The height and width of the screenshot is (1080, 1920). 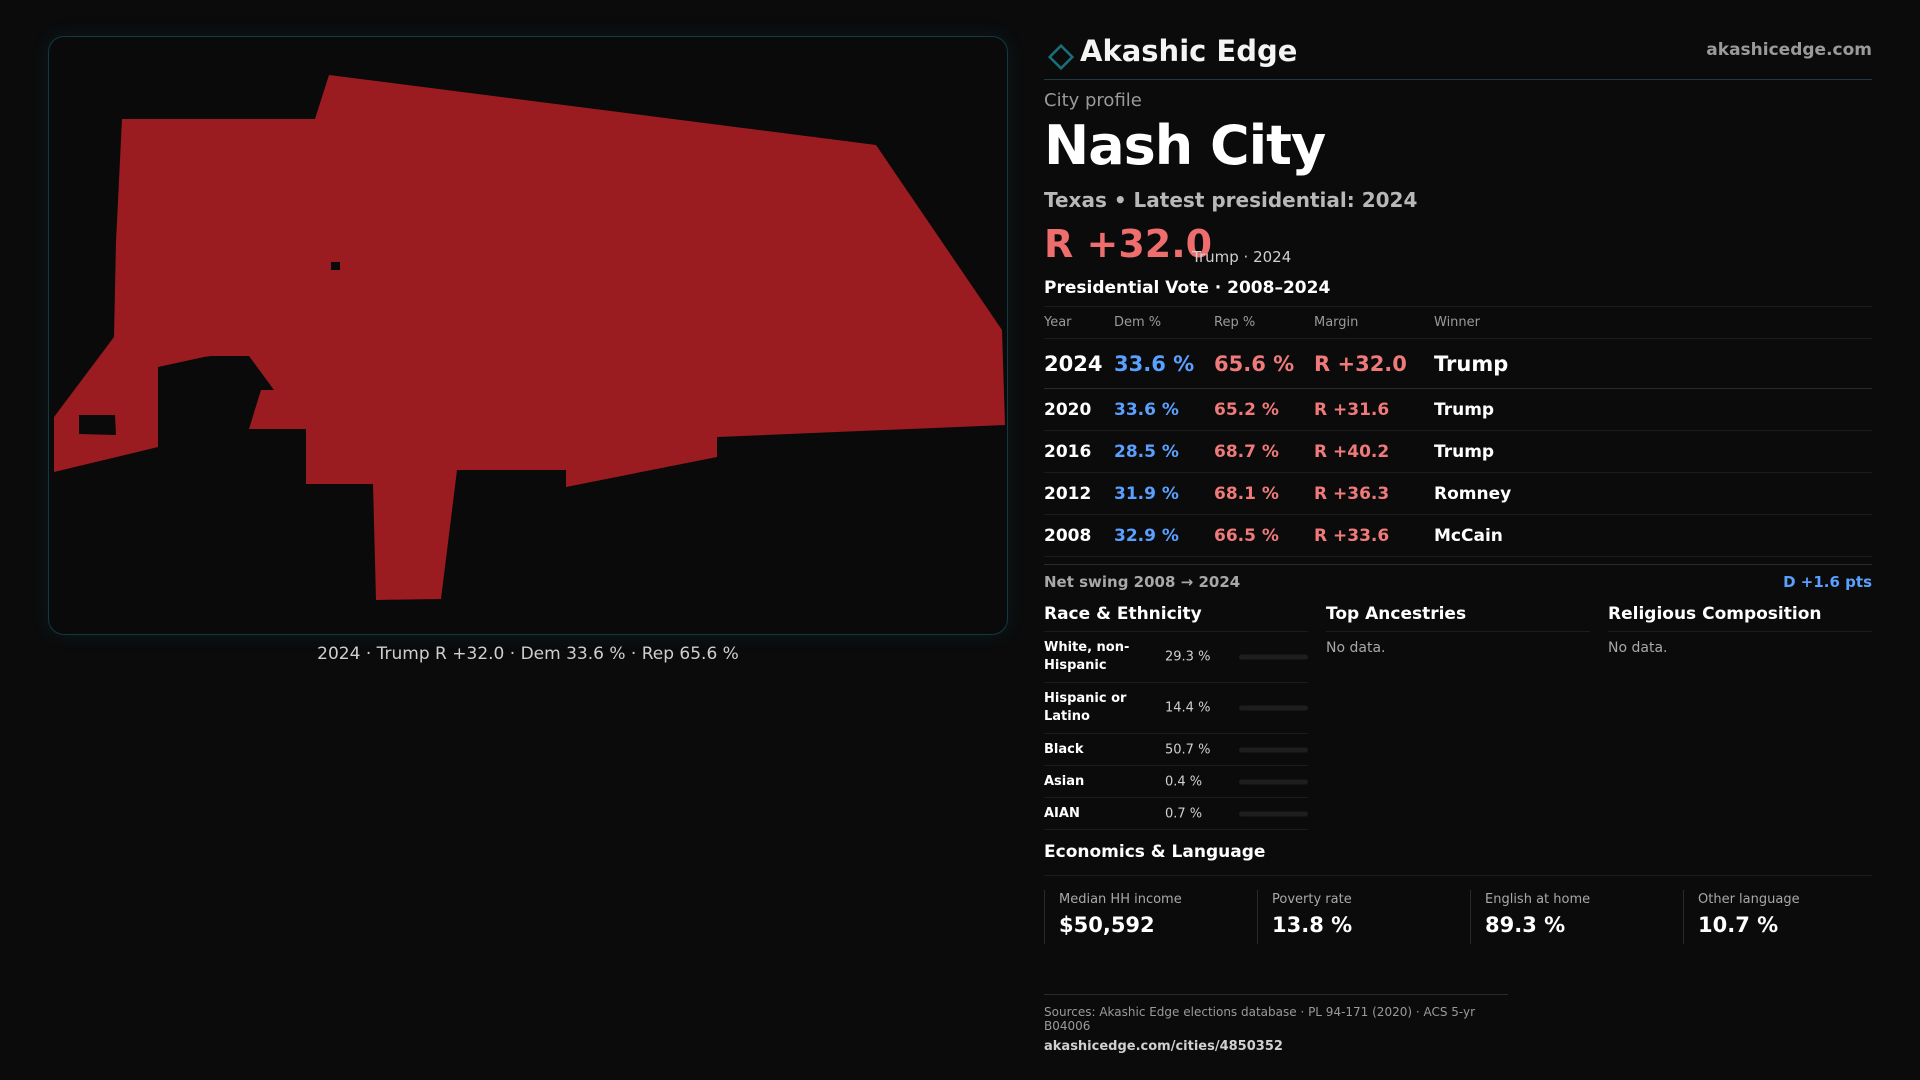 I want to click on cell-dem: 28.5 %, so click(x=1164, y=451).